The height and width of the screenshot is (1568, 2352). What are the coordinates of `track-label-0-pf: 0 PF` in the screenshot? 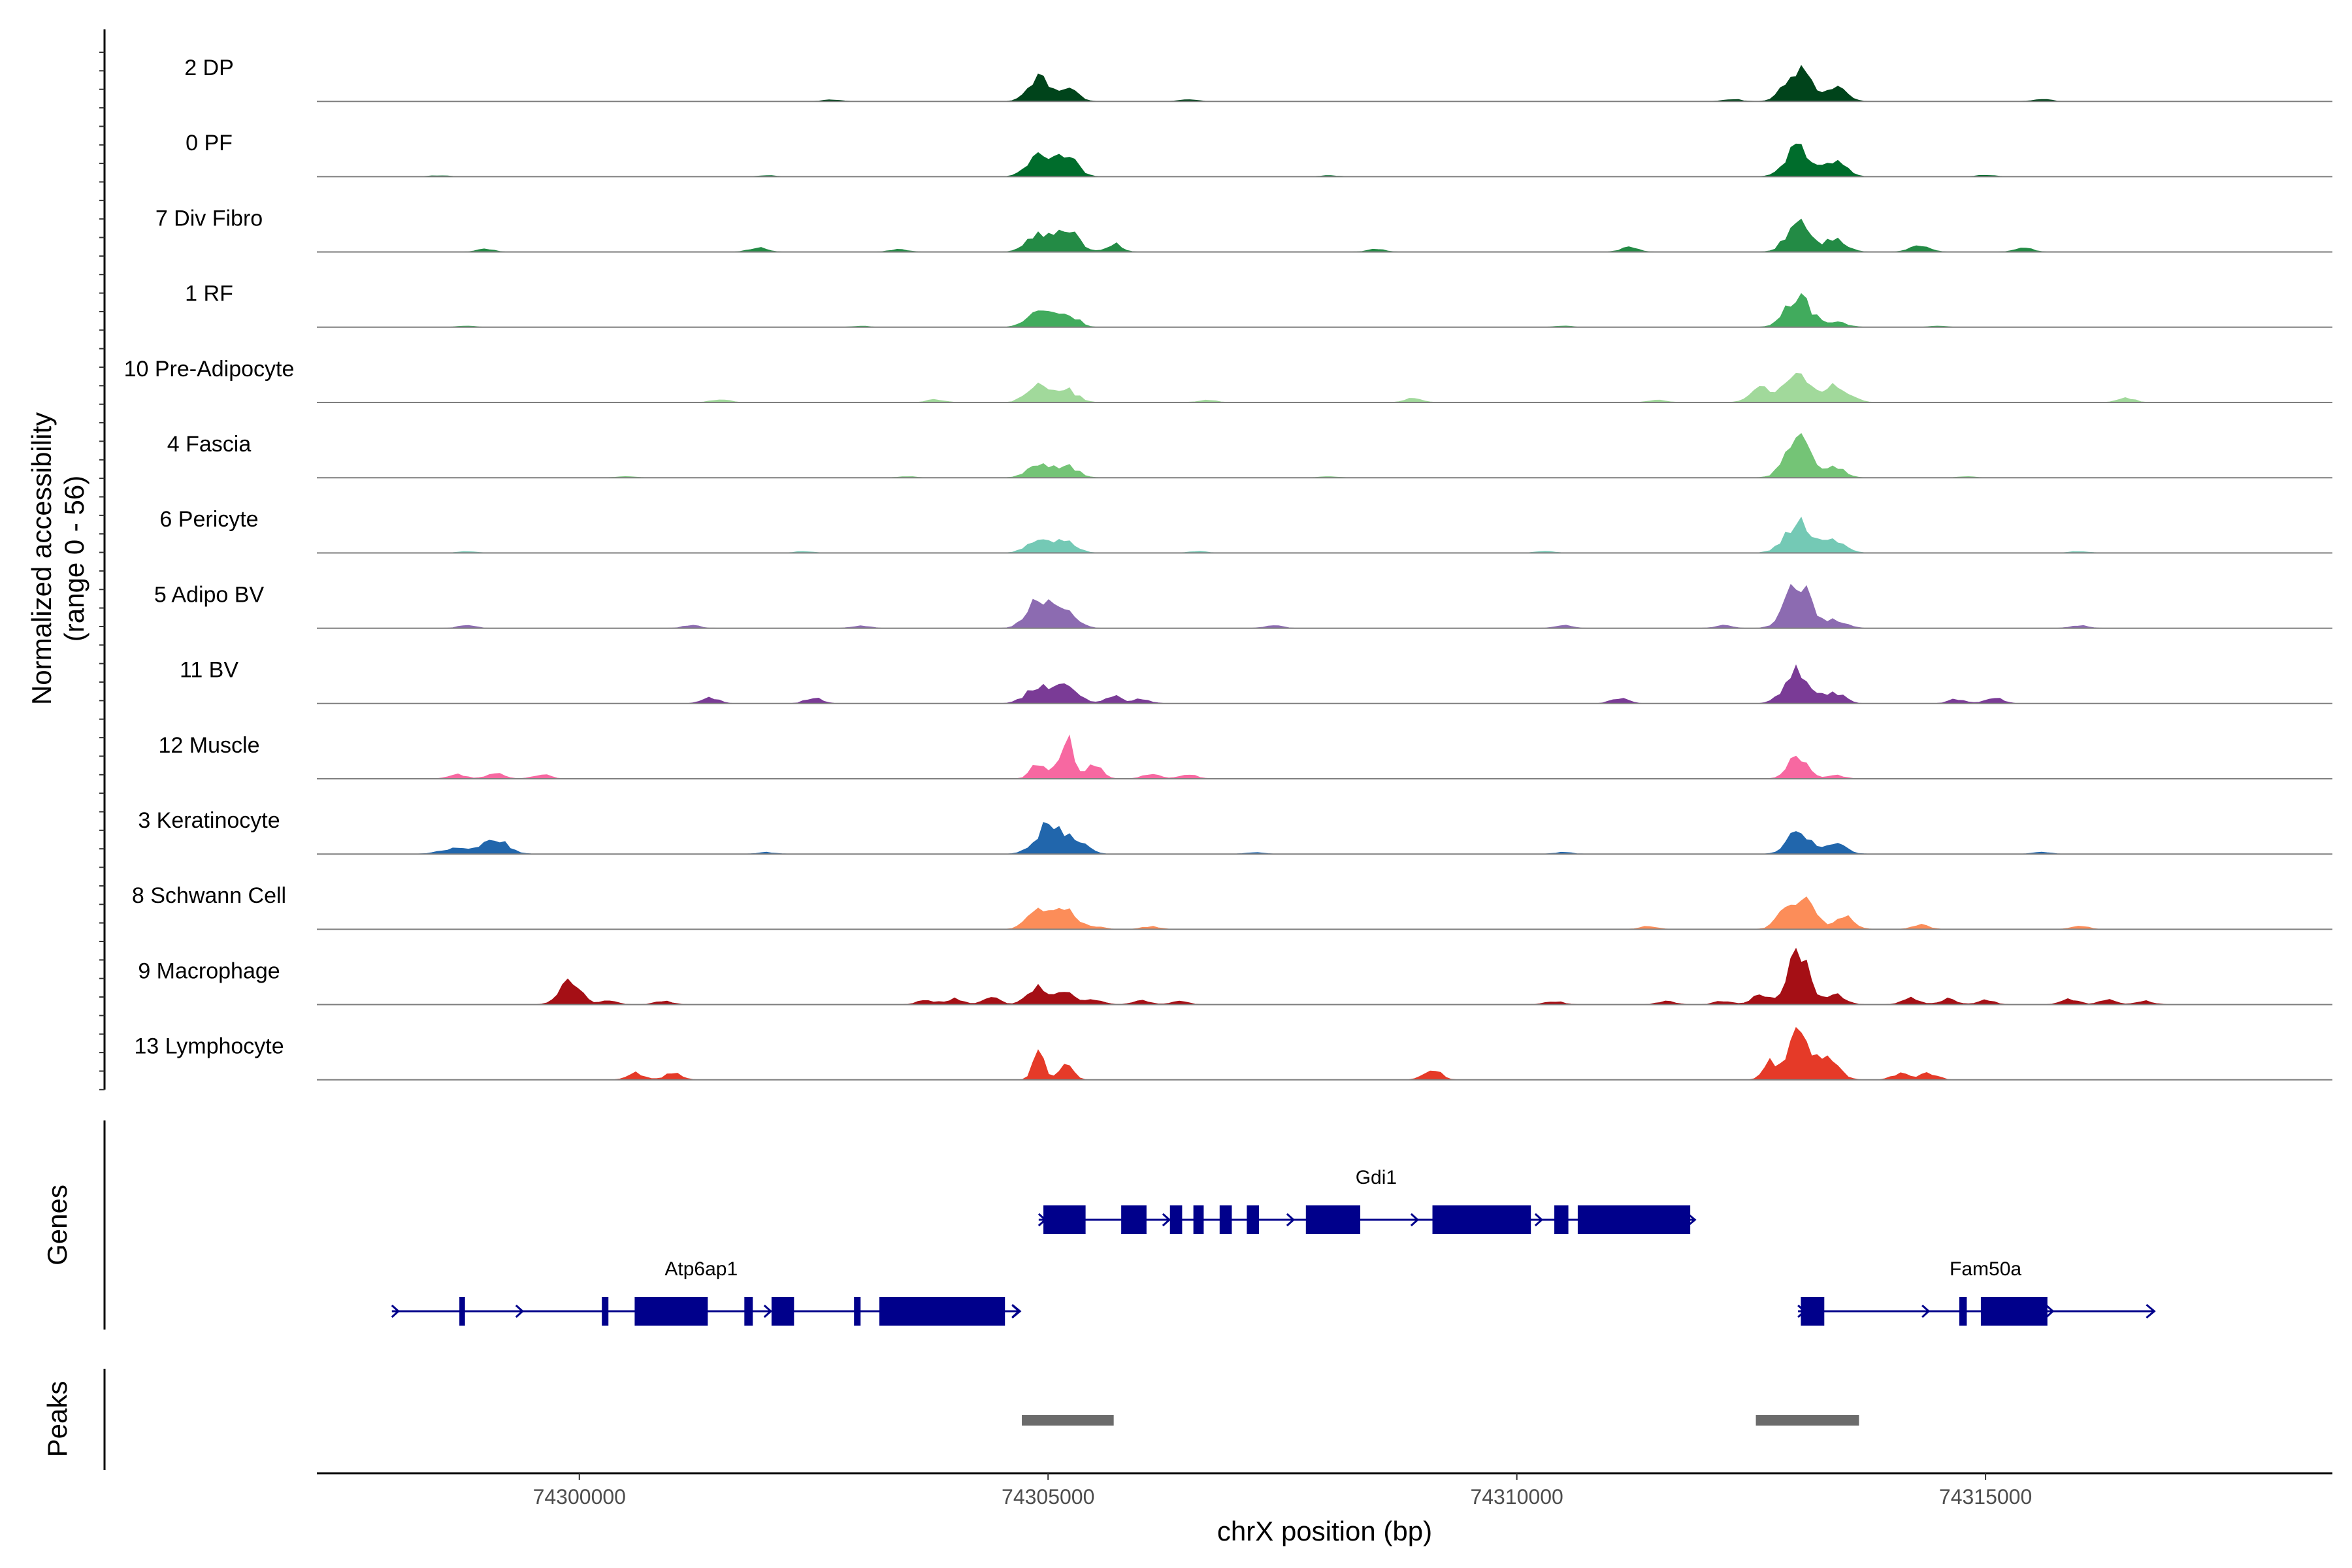 It's located at (209, 143).